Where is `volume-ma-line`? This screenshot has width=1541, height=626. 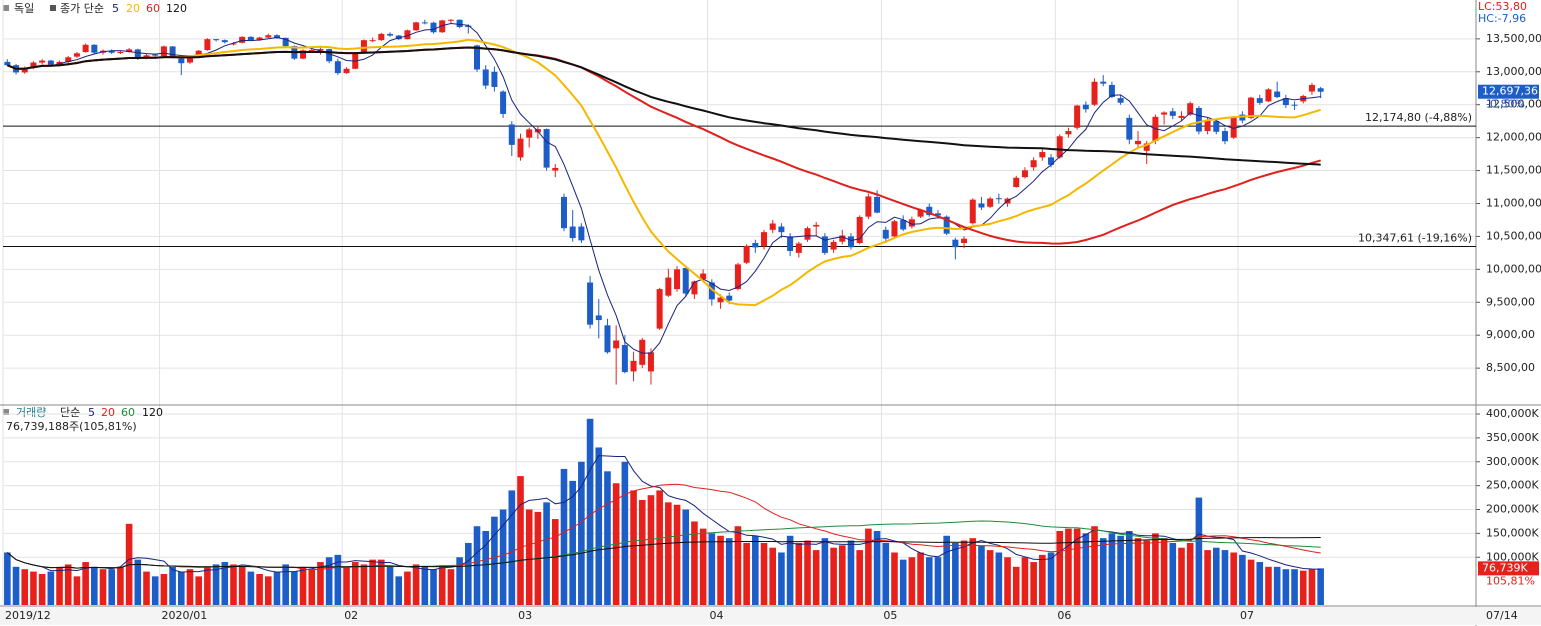 volume-ma-line is located at coordinates (663, 553).